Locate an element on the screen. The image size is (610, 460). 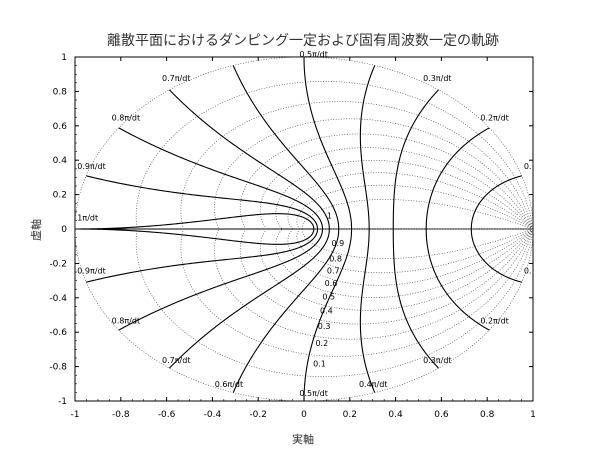
damping-label: 0.7 is located at coordinates (333, 271).